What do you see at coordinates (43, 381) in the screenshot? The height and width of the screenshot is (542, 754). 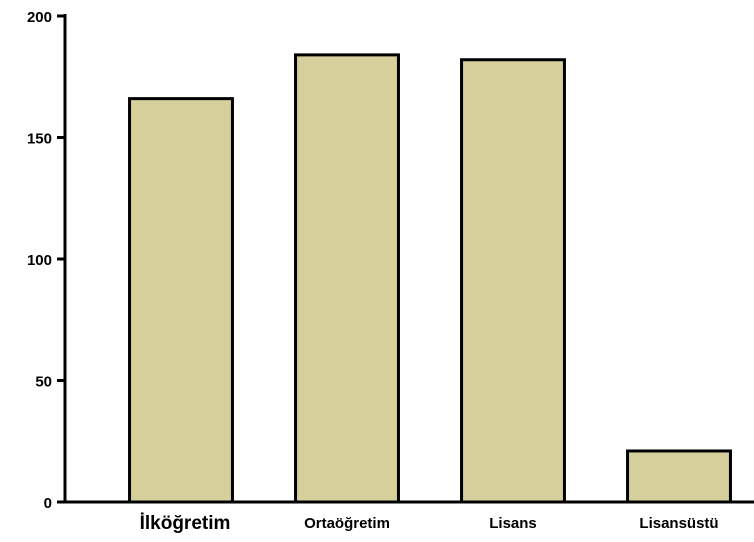 I see `y-tick-label: 50` at bounding box center [43, 381].